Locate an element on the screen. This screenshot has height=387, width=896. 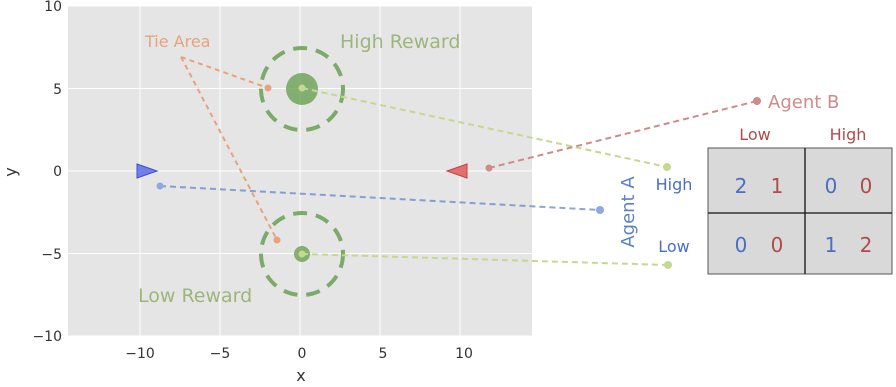
agent-a-link is located at coordinates (380, 198).